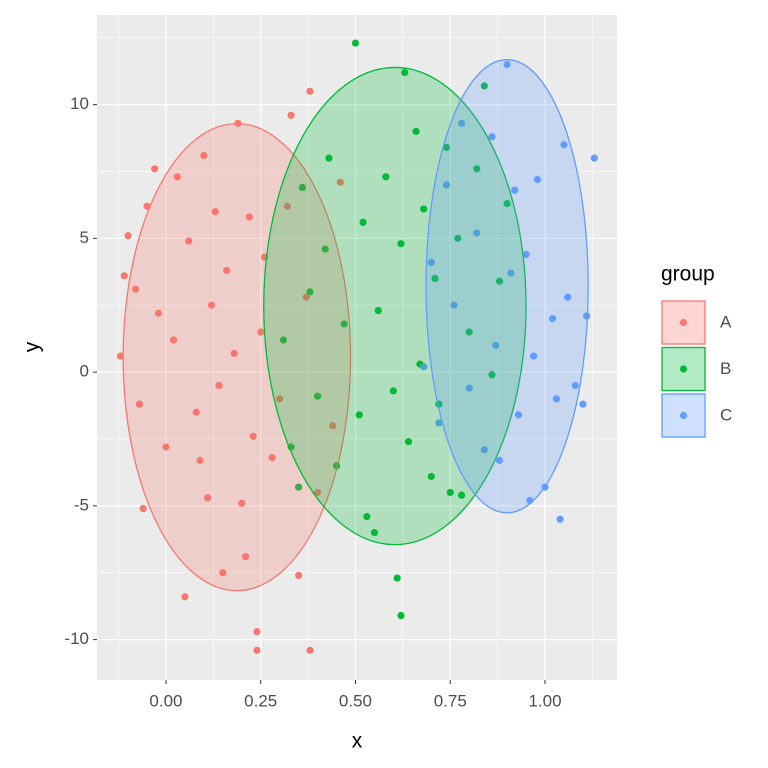 Image resolution: width=768 pixels, height=768 pixels. Describe the element at coordinates (726, 321) in the screenshot. I see `legend-label: A` at that location.